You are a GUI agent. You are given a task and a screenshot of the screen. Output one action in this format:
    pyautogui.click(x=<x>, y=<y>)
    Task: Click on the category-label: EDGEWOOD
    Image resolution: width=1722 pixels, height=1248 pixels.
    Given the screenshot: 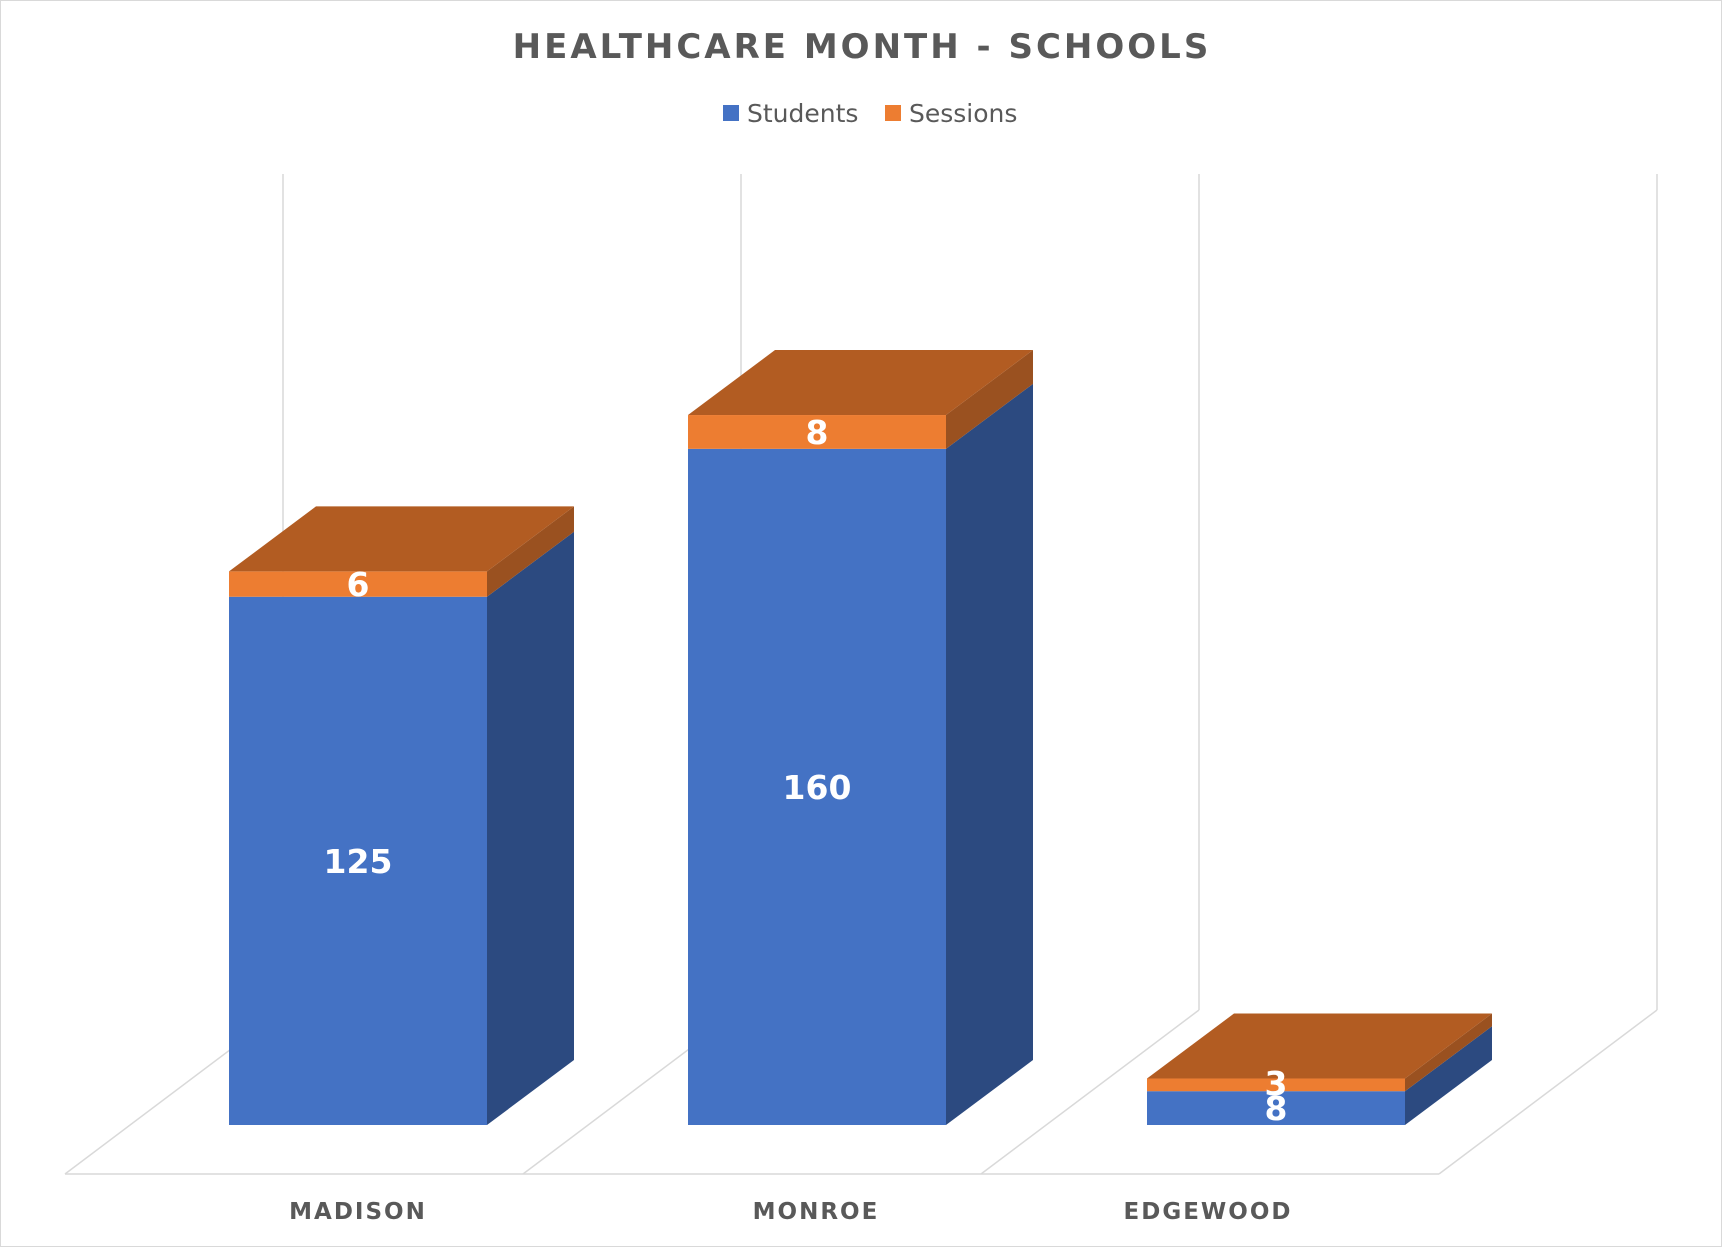 What is the action you would take?
    pyautogui.click(x=1208, y=1212)
    